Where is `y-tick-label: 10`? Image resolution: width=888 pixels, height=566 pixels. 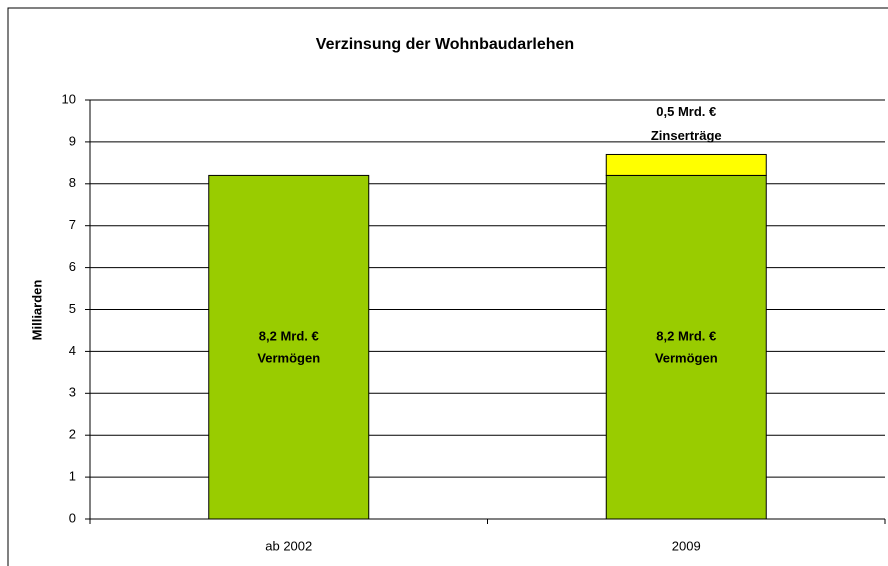
y-tick-label: 10 is located at coordinates (69, 98).